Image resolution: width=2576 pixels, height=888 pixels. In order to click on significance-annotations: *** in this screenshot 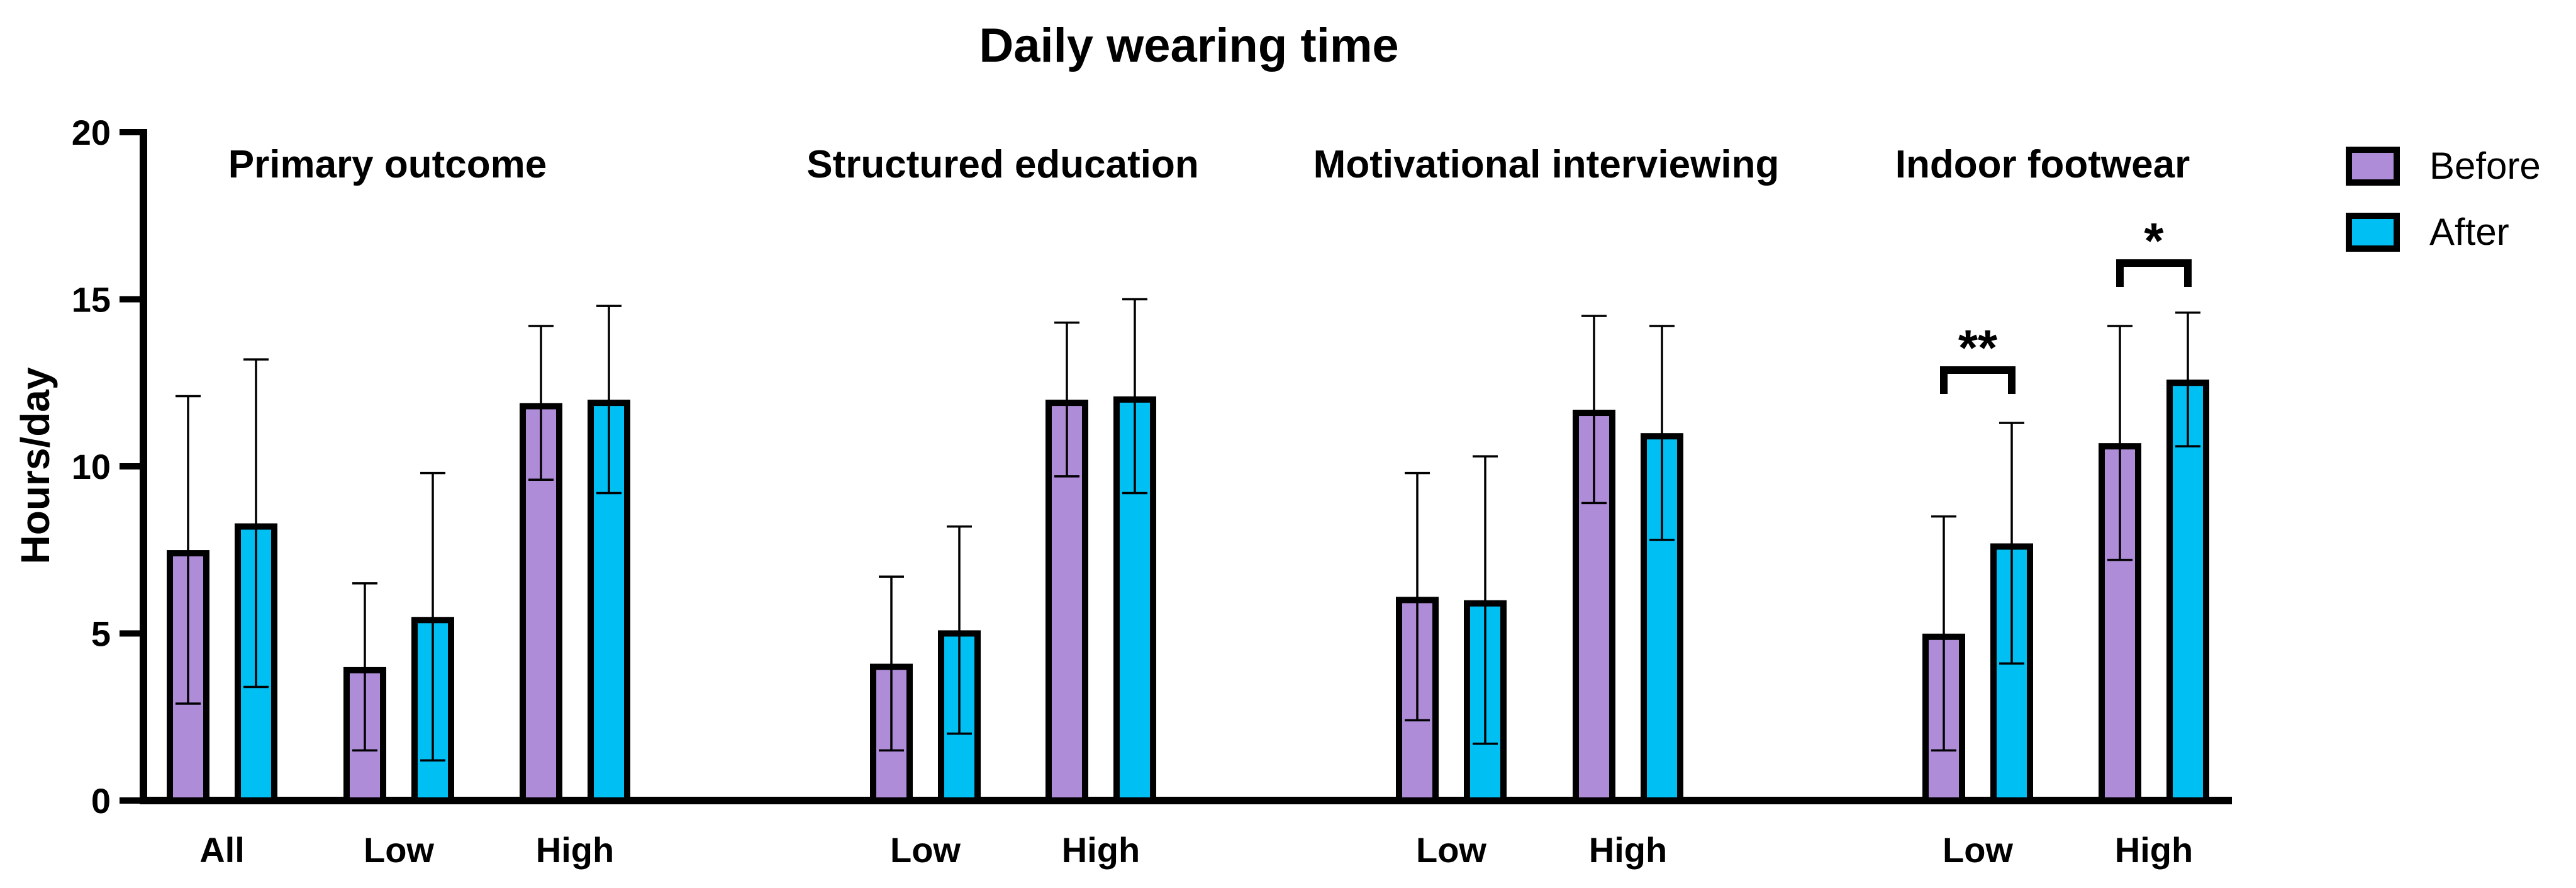, I will do `click(2066, 303)`.